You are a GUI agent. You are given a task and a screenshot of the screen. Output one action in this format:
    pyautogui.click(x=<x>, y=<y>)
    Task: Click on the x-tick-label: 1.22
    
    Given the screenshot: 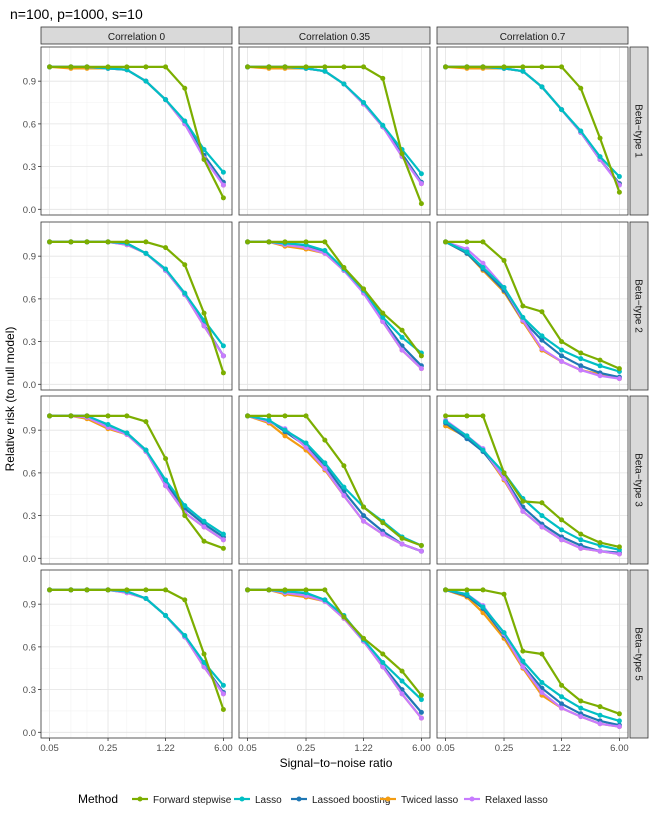 What is the action you would take?
    pyautogui.click(x=363, y=748)
    